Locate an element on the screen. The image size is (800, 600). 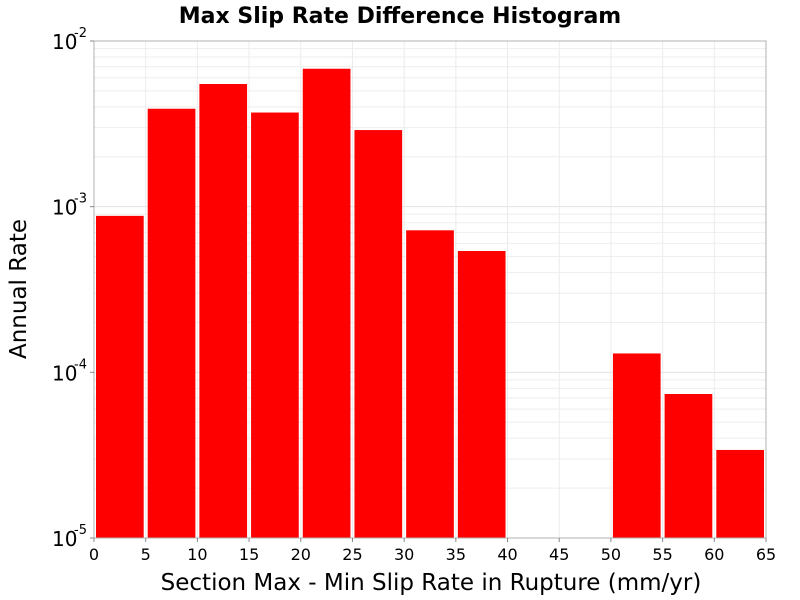
x-tick-label: 25 is located at coordinates (352, 554).